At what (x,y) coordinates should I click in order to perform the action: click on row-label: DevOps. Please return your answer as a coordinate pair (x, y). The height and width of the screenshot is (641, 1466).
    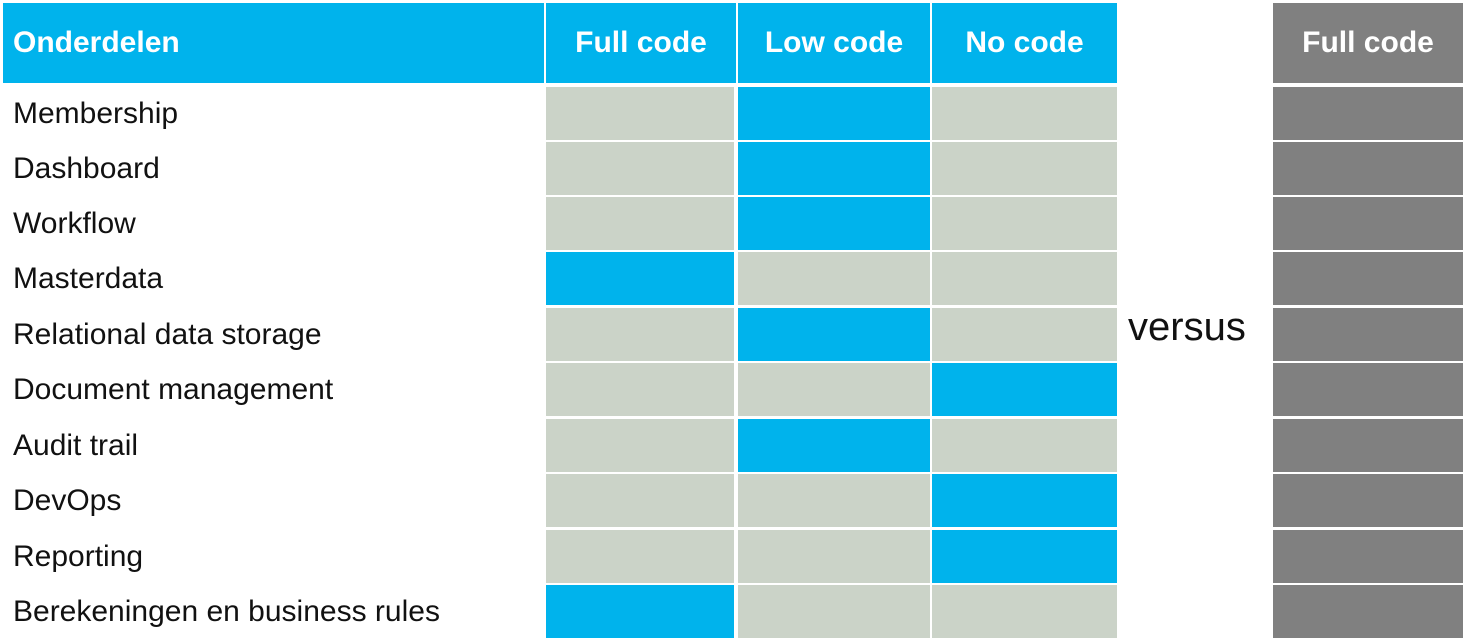
    Looking at the image, I should click on (67, 500).